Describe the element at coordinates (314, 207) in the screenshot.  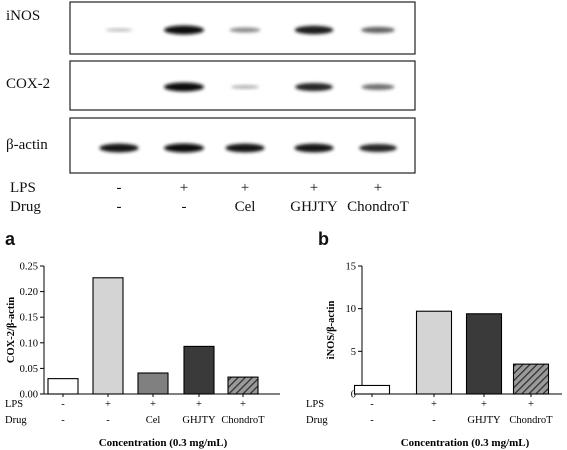
I see `blot-drug-4: GHJTY` at that location.